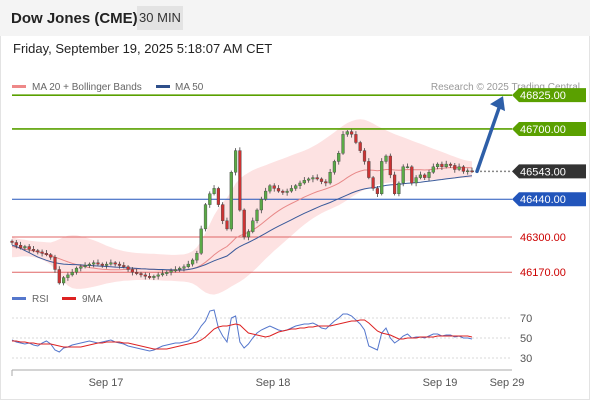 This screenshot has height=400, width=590. I want to click on x-tick-label-0: Sep 17, so click(106, 383).